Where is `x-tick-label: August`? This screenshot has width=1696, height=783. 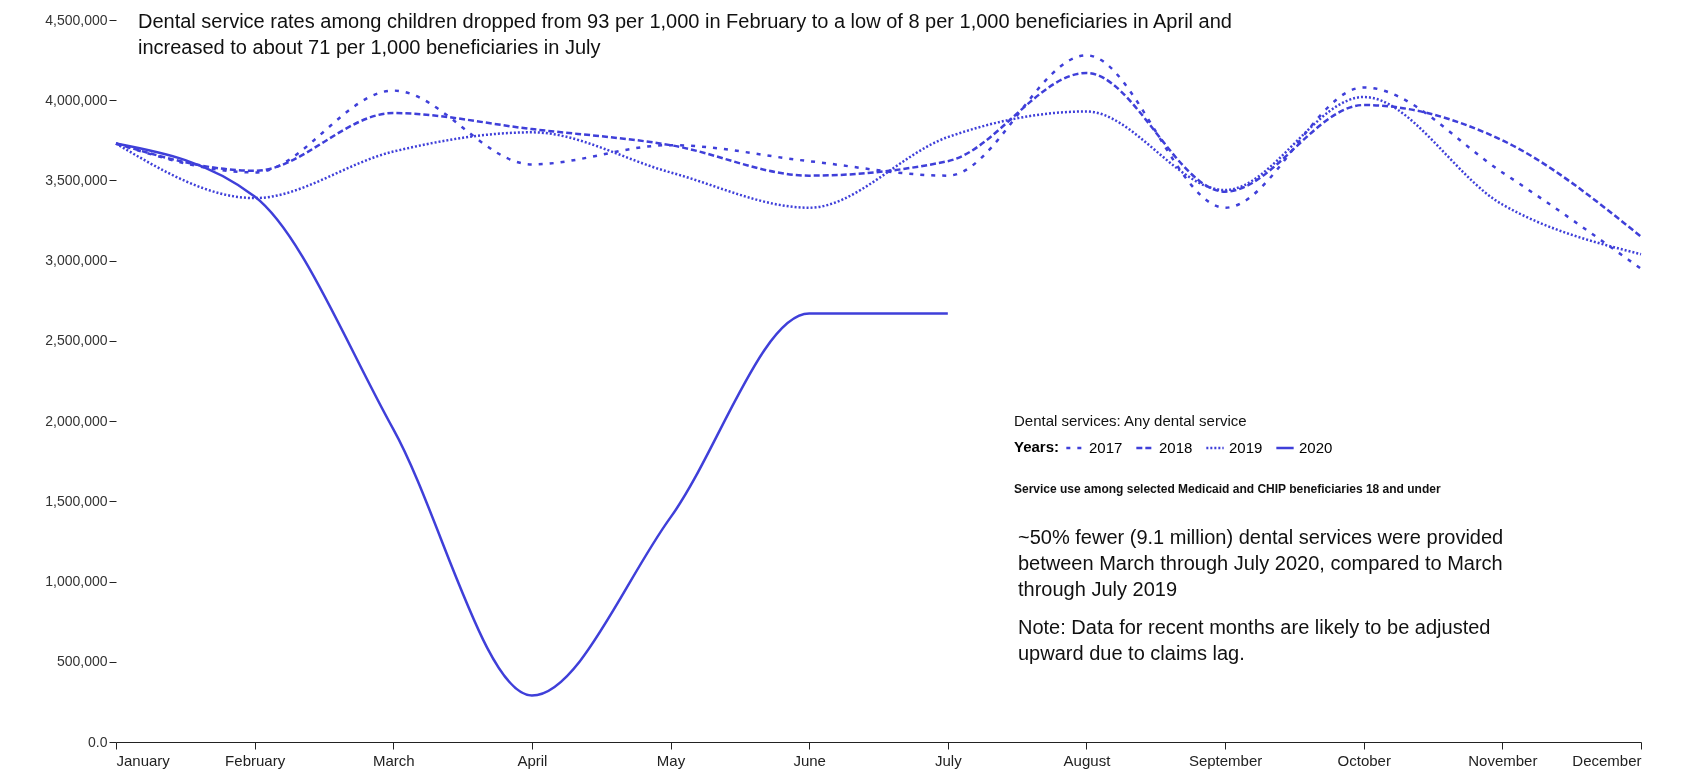
x-tick-label: August is located at coordinates (1087, 760).